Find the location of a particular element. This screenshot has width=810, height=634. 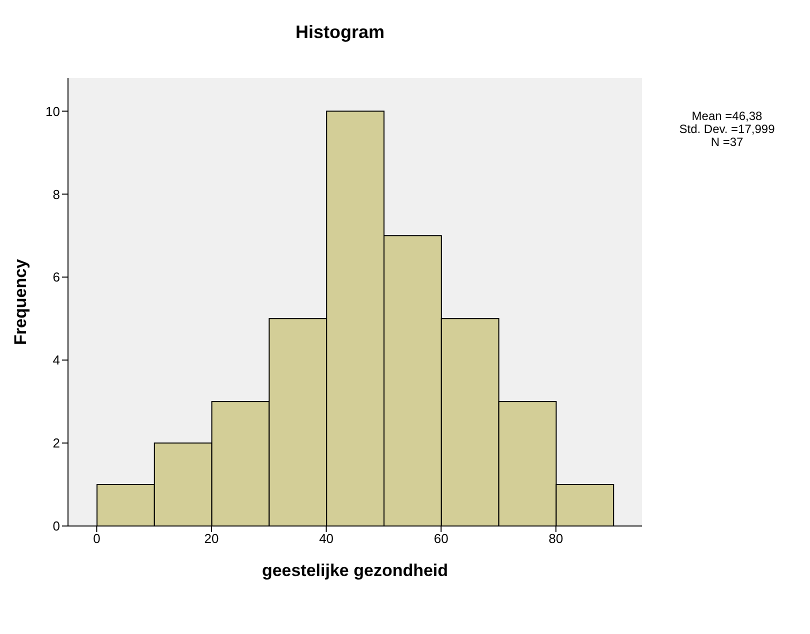

y-tick-label: 10 is located at coordinates (53, 111).